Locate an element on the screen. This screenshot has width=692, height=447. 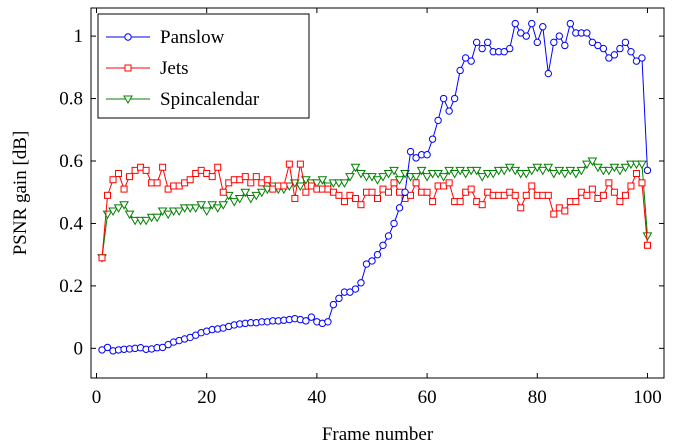
legend-label-panslow: Panslow is located at coordinates (192, 37).